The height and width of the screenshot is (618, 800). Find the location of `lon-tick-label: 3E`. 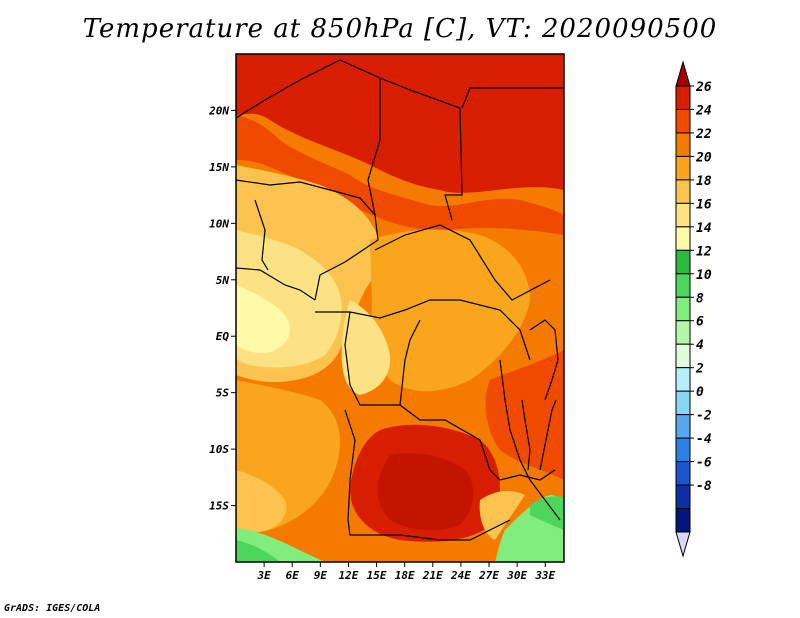

lon-tick-label: 3E is located at coordinates (263, 575).